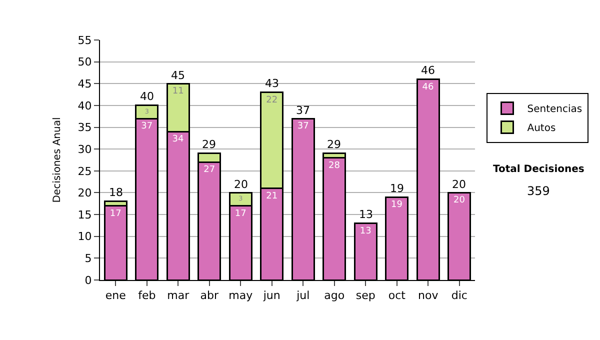 This screenshot has width=600, height=340. What do you see at coordinates (147, 295) in the screenshot?
I see `x-tick-label: feb` at bounding box center [147, 295].